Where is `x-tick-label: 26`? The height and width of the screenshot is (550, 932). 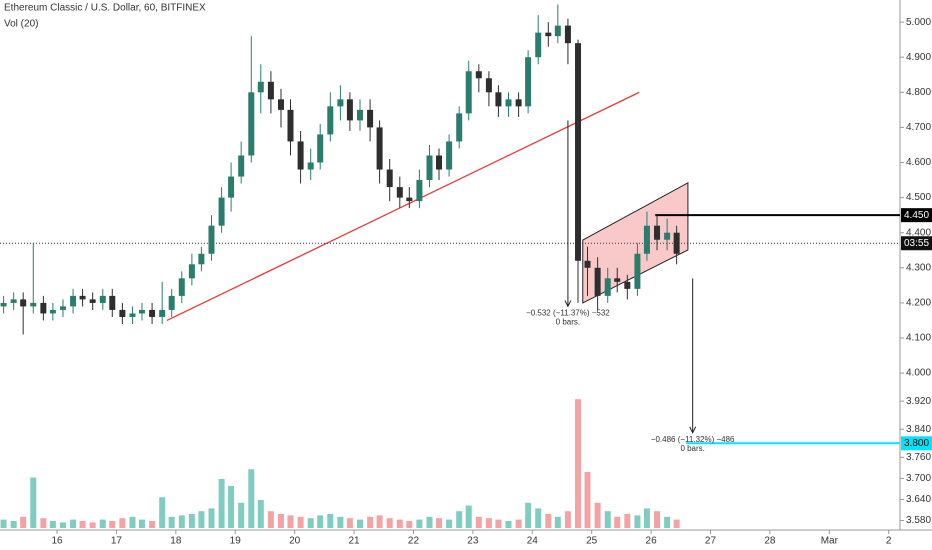 x-tick-label: 26 is located at coordinates (652, 541).